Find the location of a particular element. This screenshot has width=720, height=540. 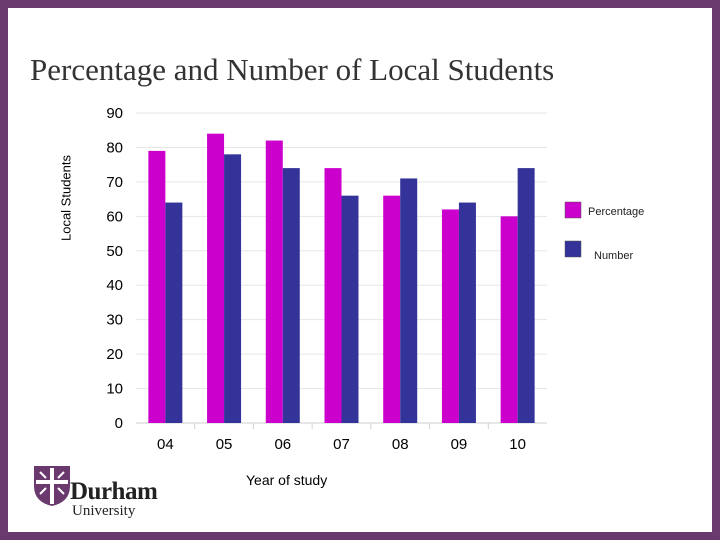

legend-label-percentage: Percentage is located at coordinates (616, 212).